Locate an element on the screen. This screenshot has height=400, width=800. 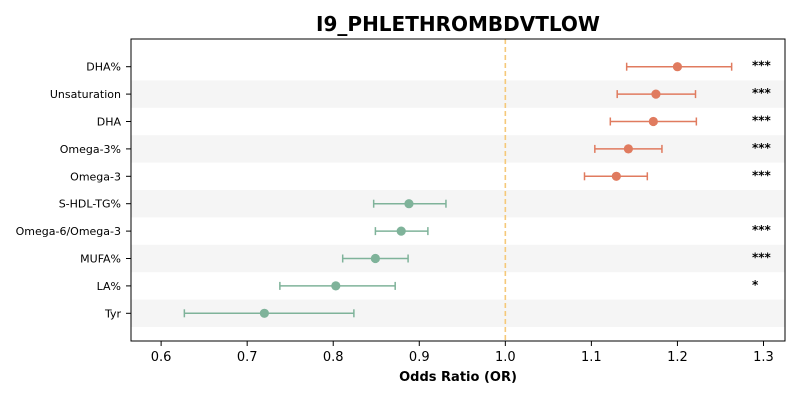
row-label: DHA% is located at coordinates (103, 67).